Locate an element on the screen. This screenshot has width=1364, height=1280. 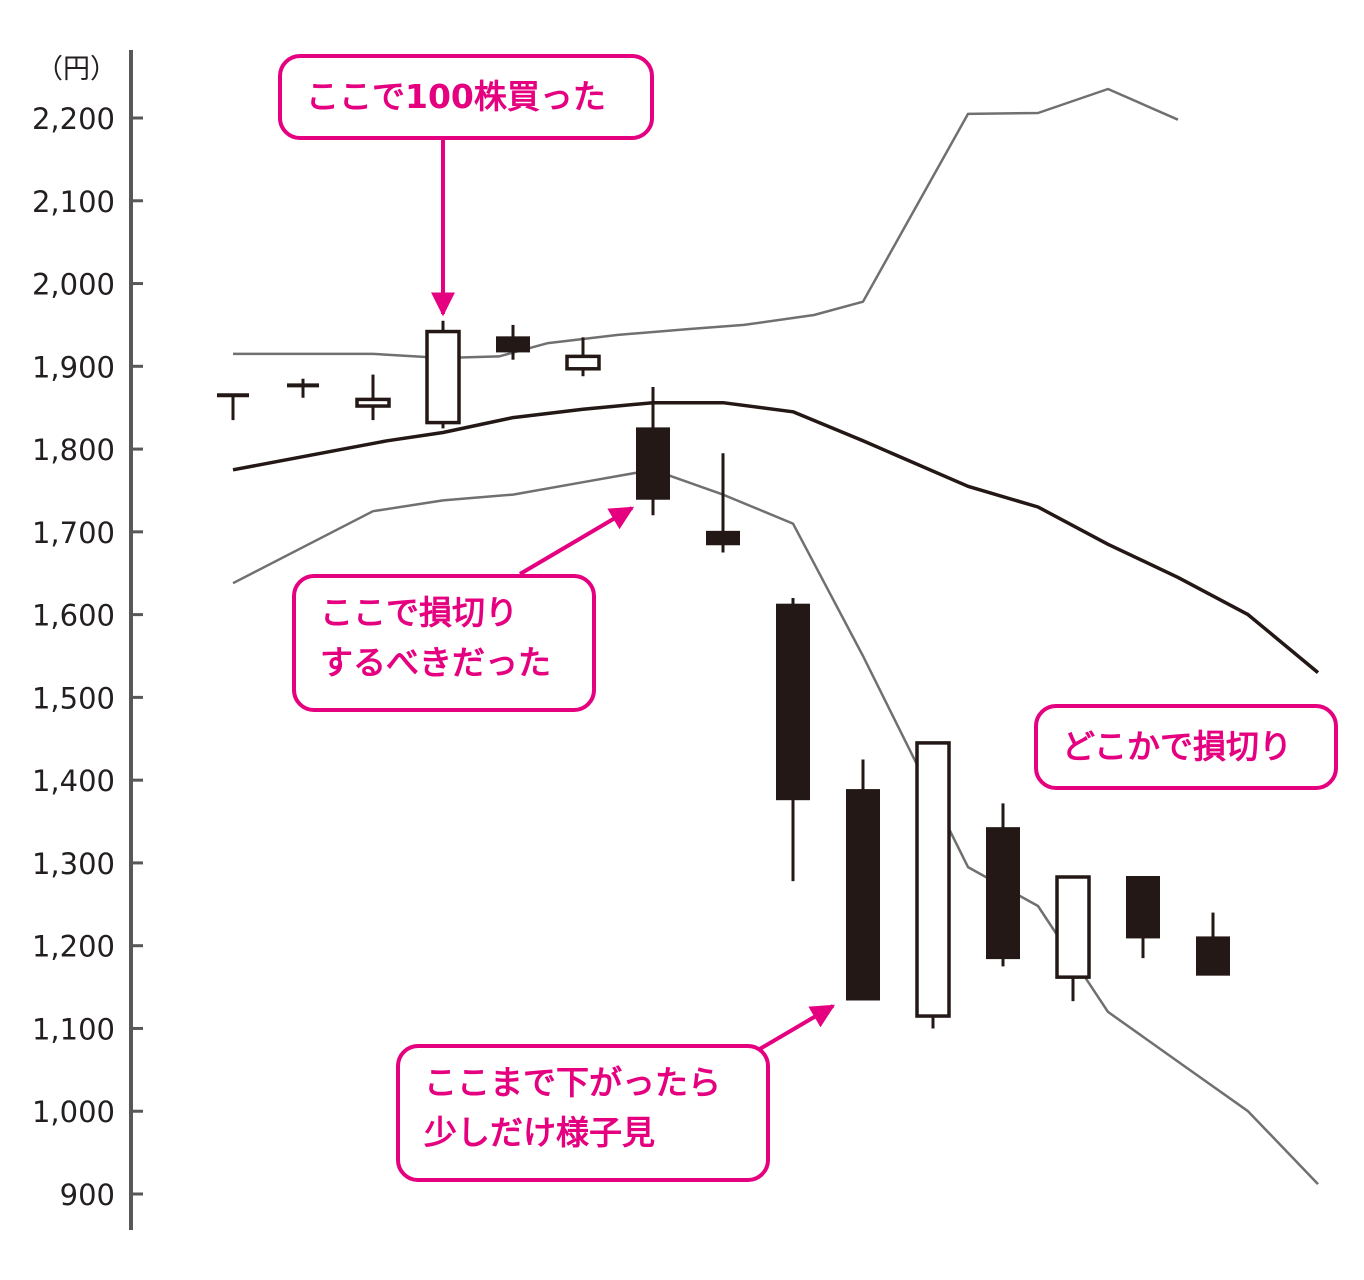
callout-wait: ここまで下がったら 少しだけ様子見 is located at coordinates (583, 1113).